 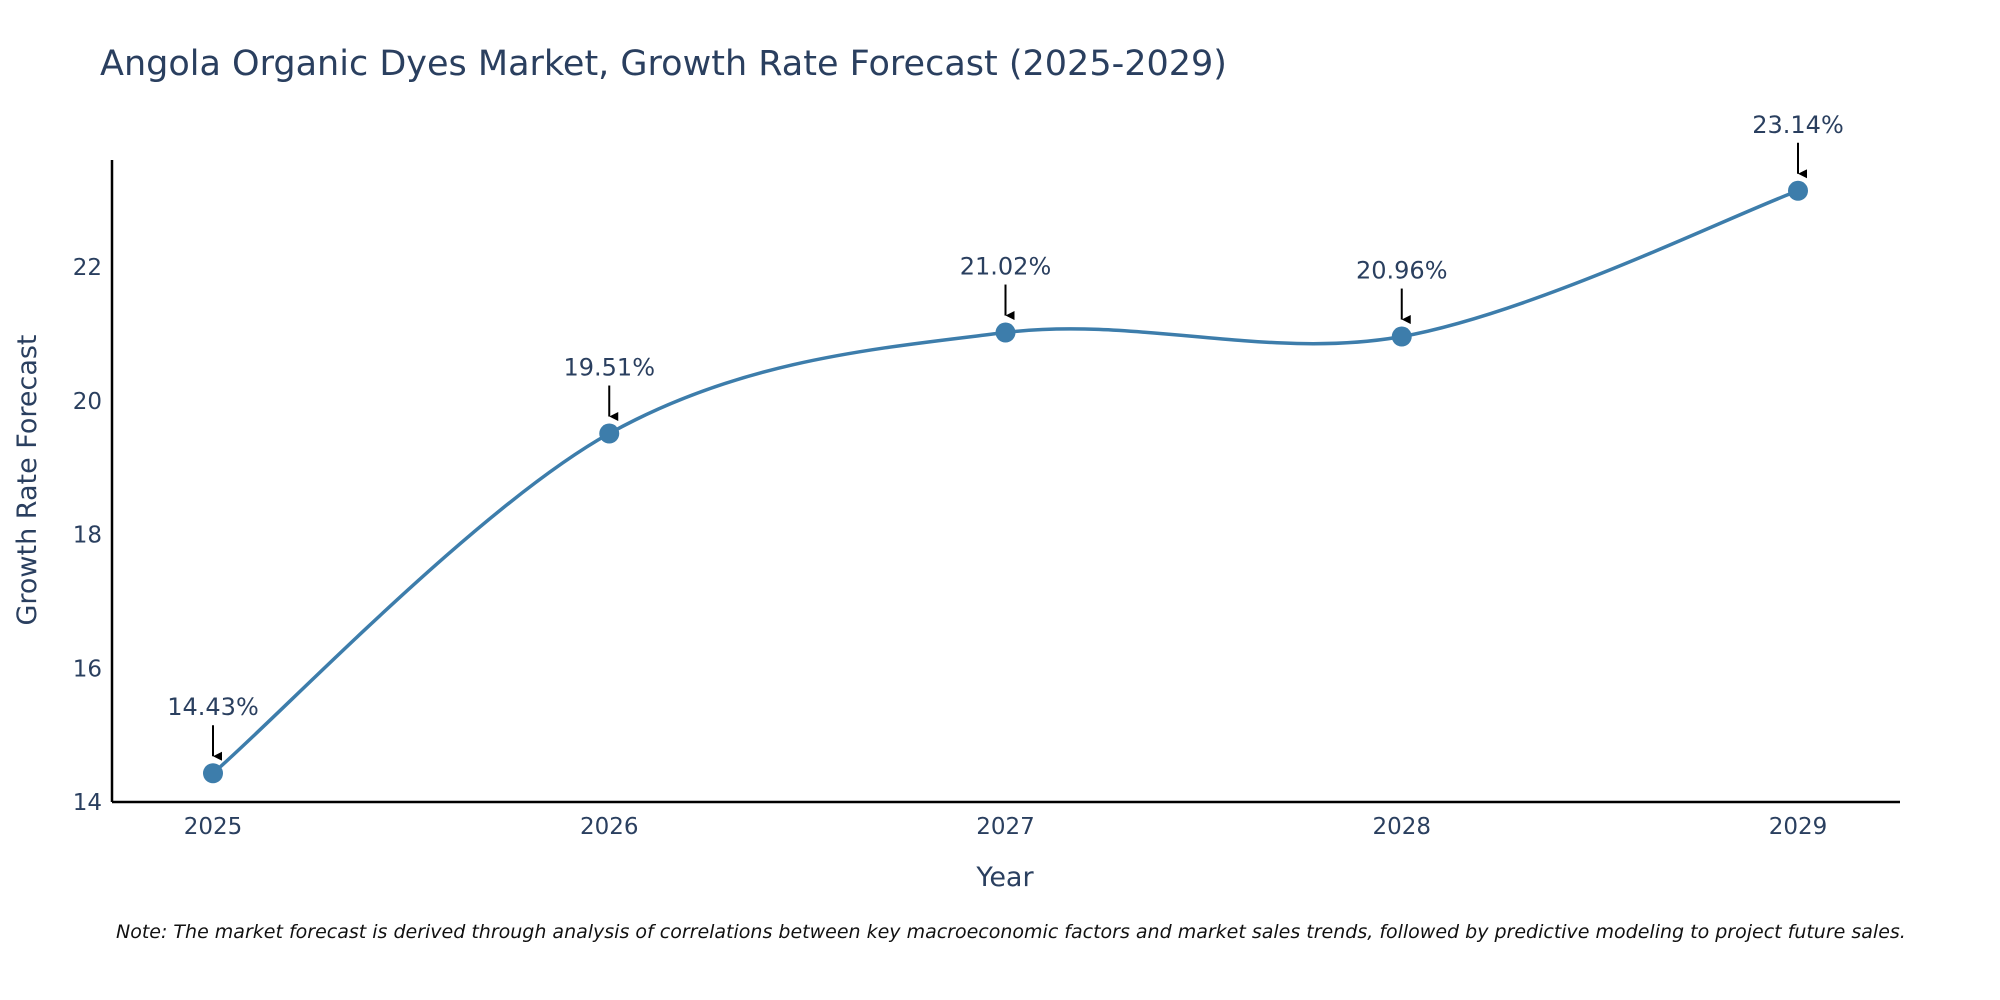 What do you see at coordinates (1402, 271) in the screenshot?
I see `data-label: 20.96%` at bounding box center [1402, 271].